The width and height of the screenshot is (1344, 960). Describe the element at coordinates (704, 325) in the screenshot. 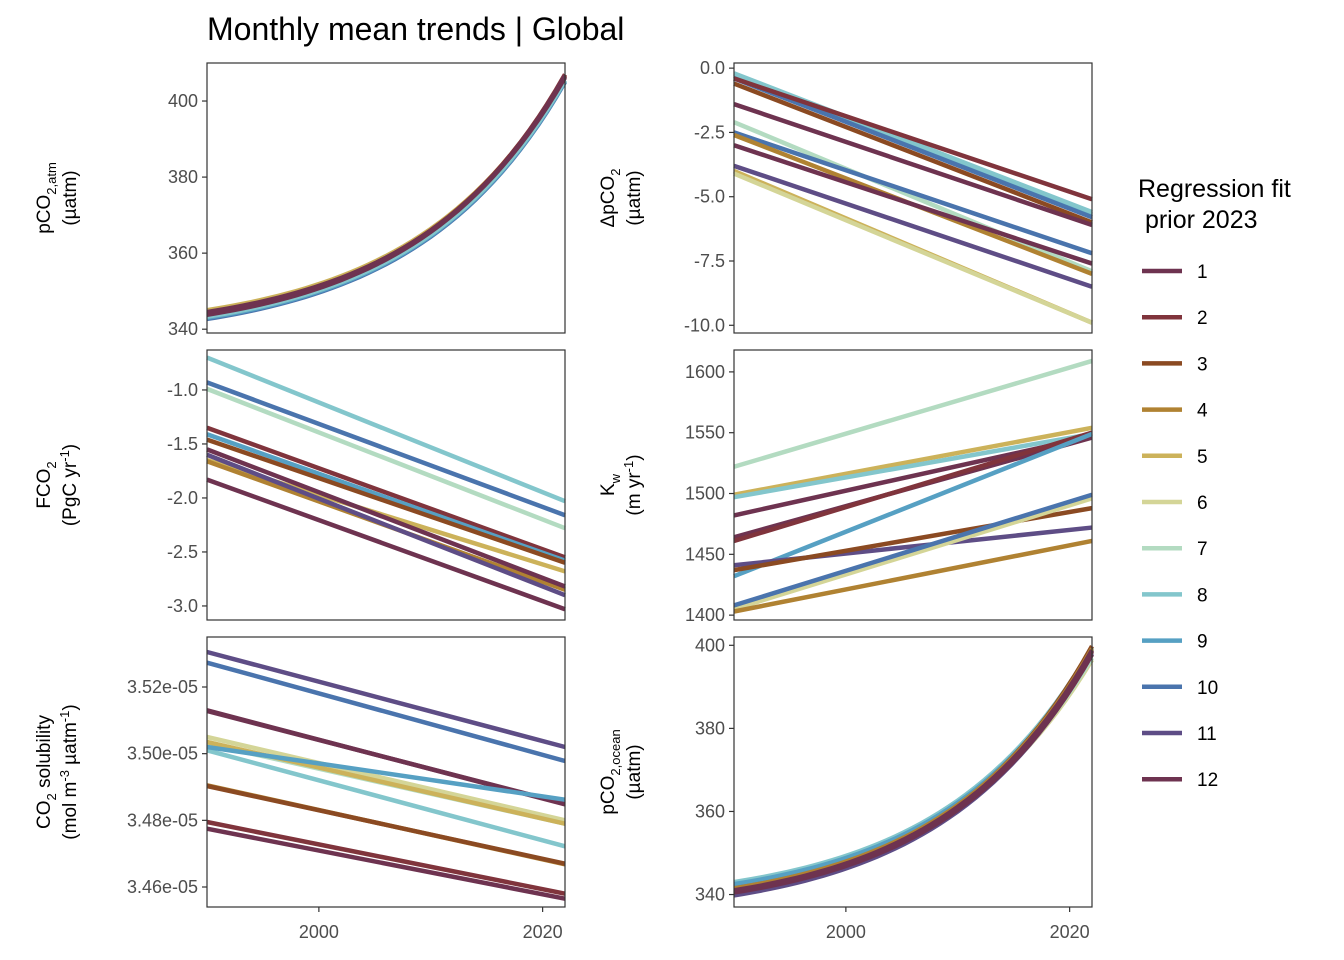

I see `y-tick-label-dpco2-4: -10.0` at that location.